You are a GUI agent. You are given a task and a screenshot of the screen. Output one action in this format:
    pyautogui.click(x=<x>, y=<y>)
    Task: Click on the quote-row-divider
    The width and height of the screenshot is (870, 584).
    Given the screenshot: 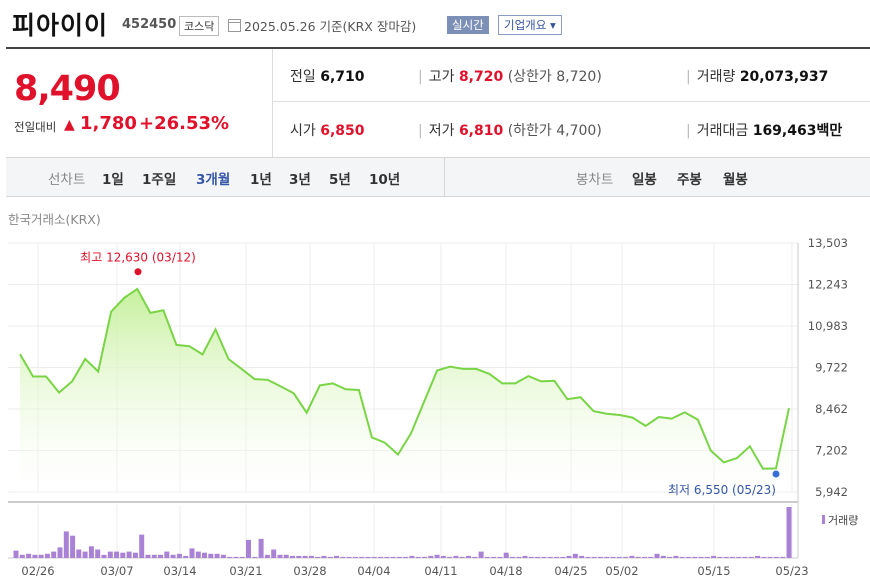 What is the action you would take?
    pyautogui.click(x=571, y=101)
    